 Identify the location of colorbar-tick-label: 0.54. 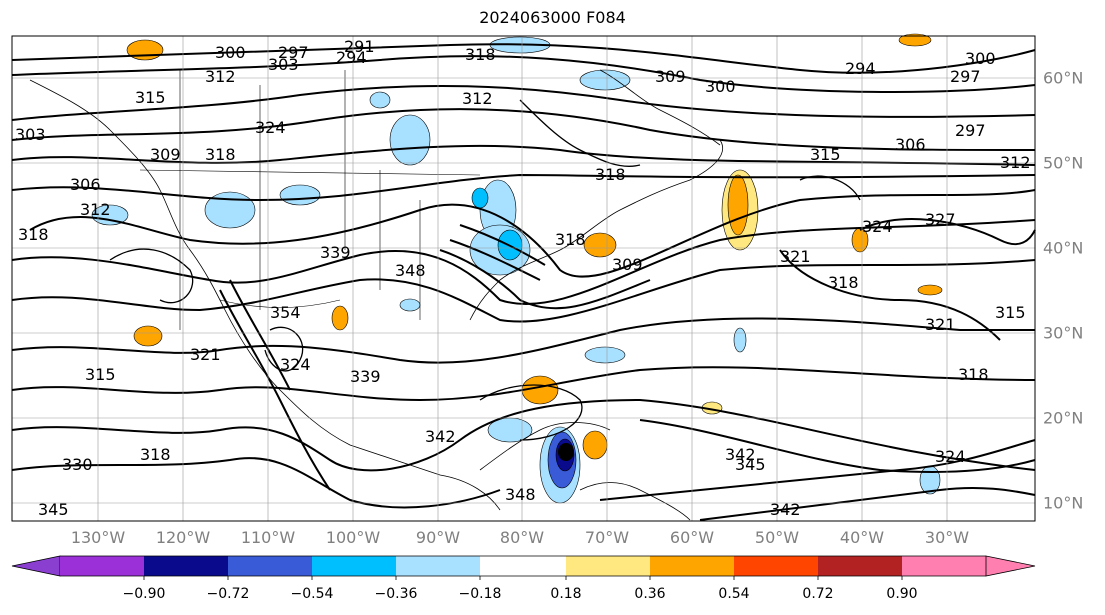
(734, 594).